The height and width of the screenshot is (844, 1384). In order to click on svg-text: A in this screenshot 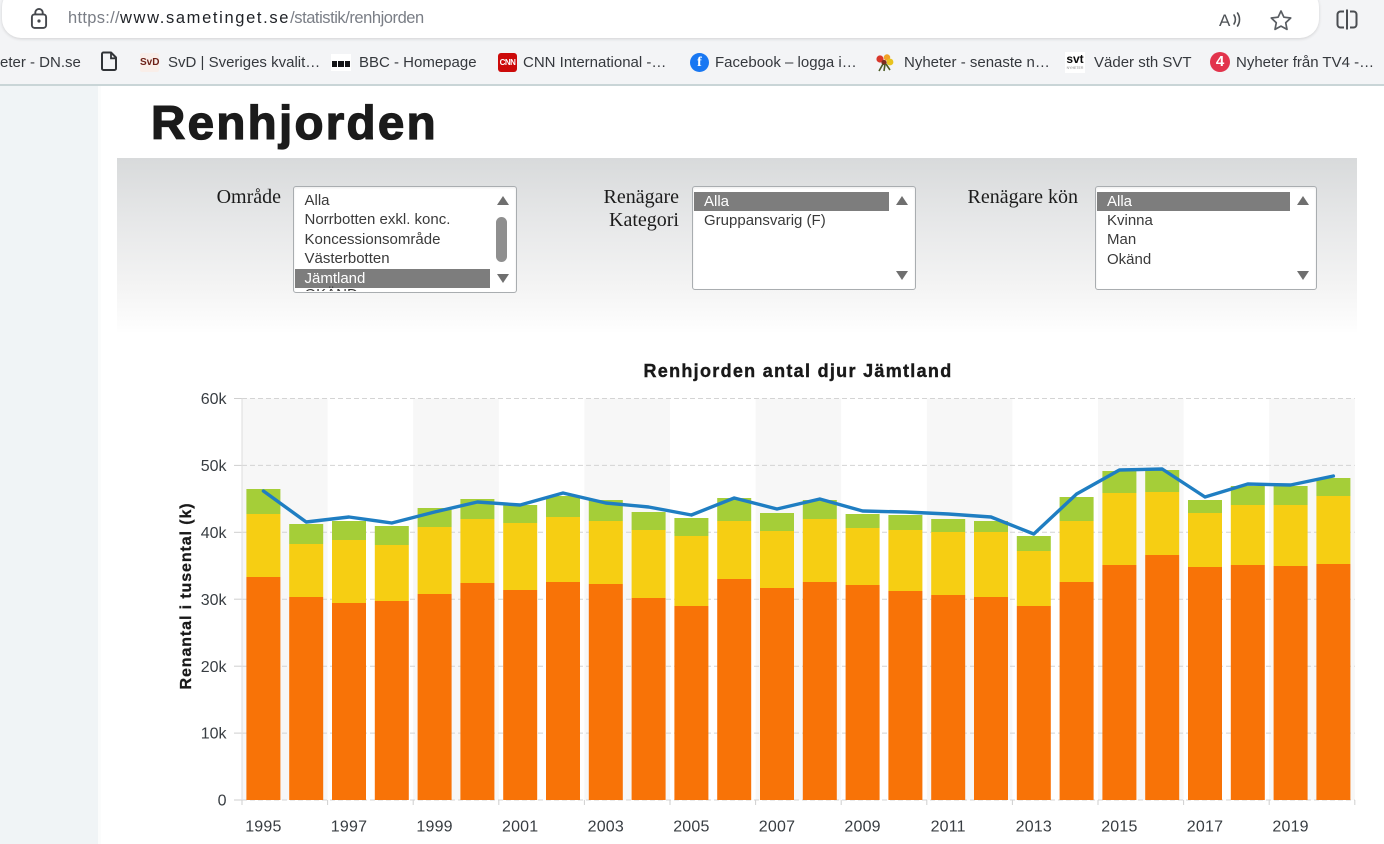, I will do `click(1225, 20)`.